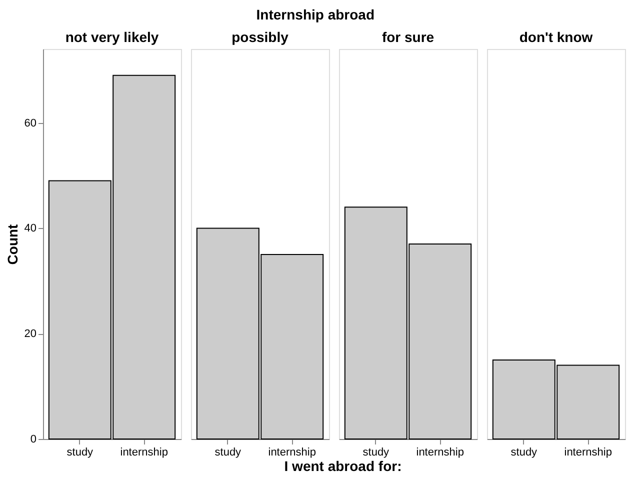 This screenshot has height=501, width=630. I want to click on y-axis-title: Count, so click(12, 244).